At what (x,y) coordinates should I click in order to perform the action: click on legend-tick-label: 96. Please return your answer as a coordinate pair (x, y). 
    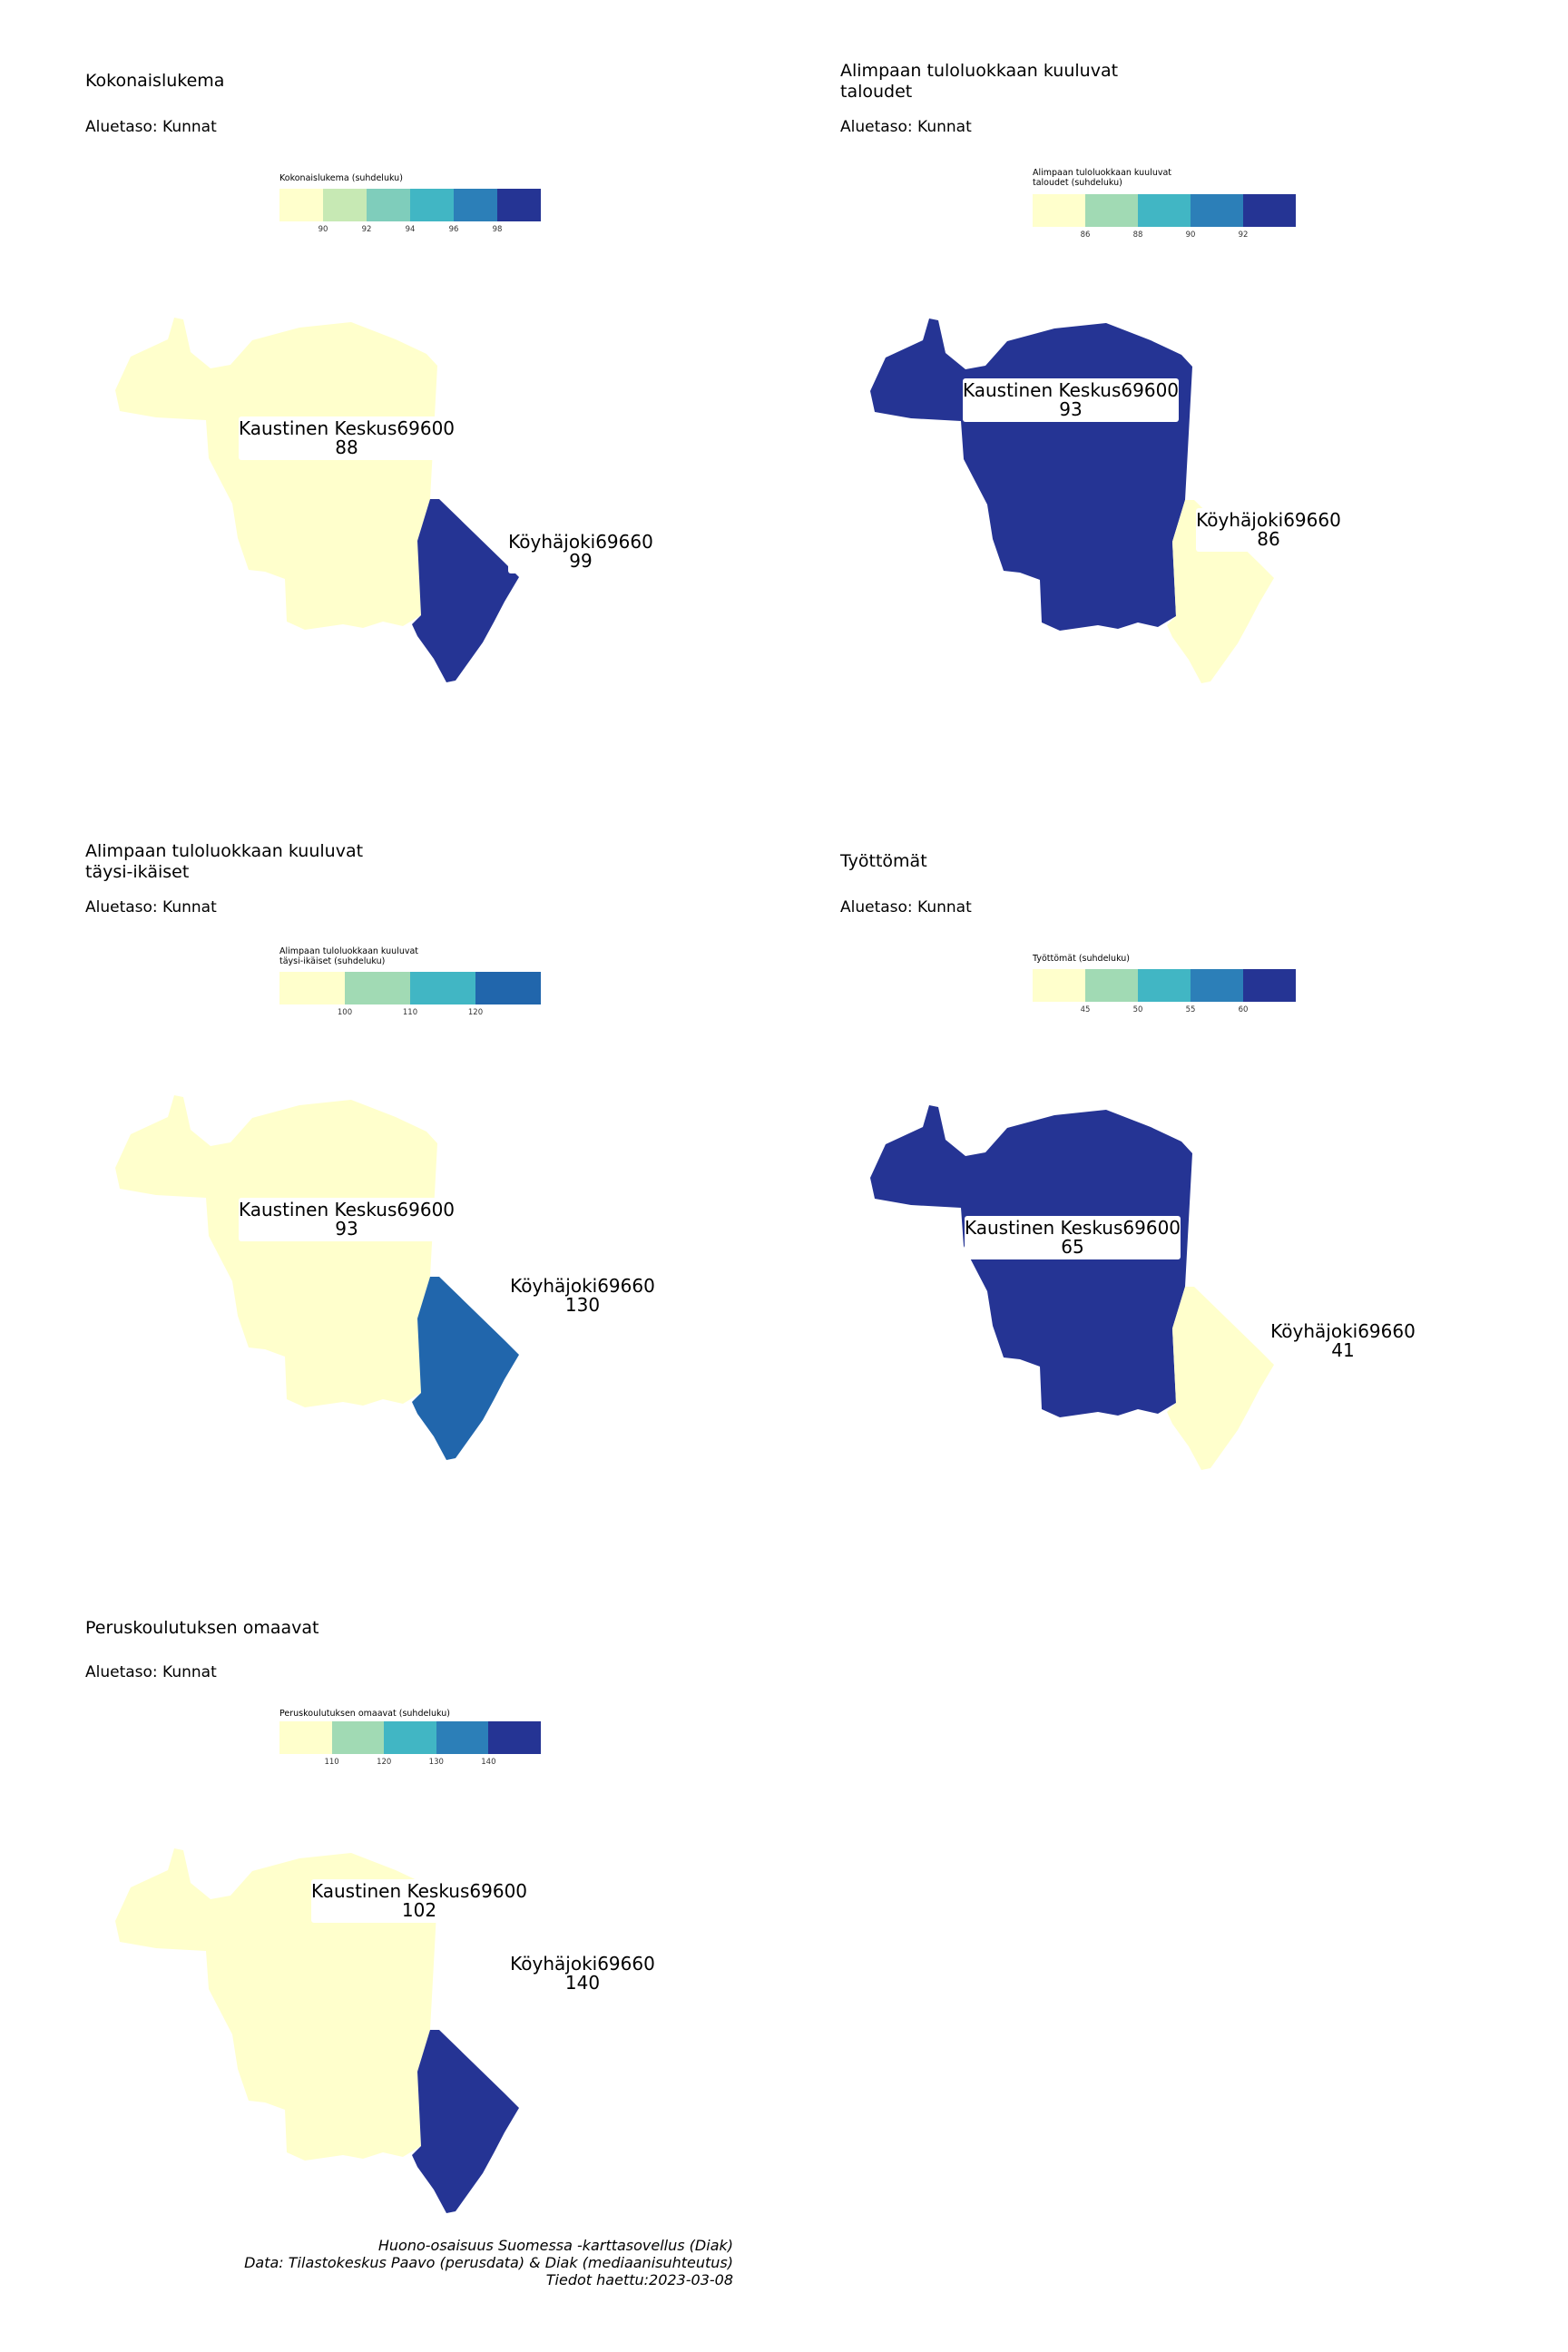
    Looking at the image, I should click on (453, 229).